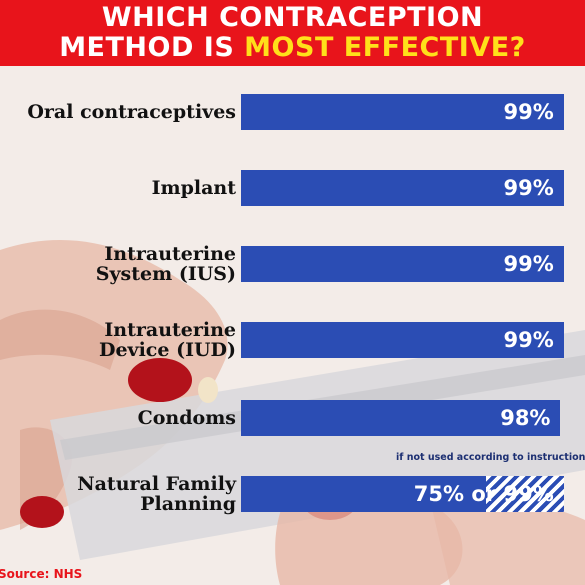 Image resolution: width=585 pixels, height=585 pixels. Describe the element at coordinates (528, 188) in the screenshot. I see `bar-value-1: 99%` at that location.